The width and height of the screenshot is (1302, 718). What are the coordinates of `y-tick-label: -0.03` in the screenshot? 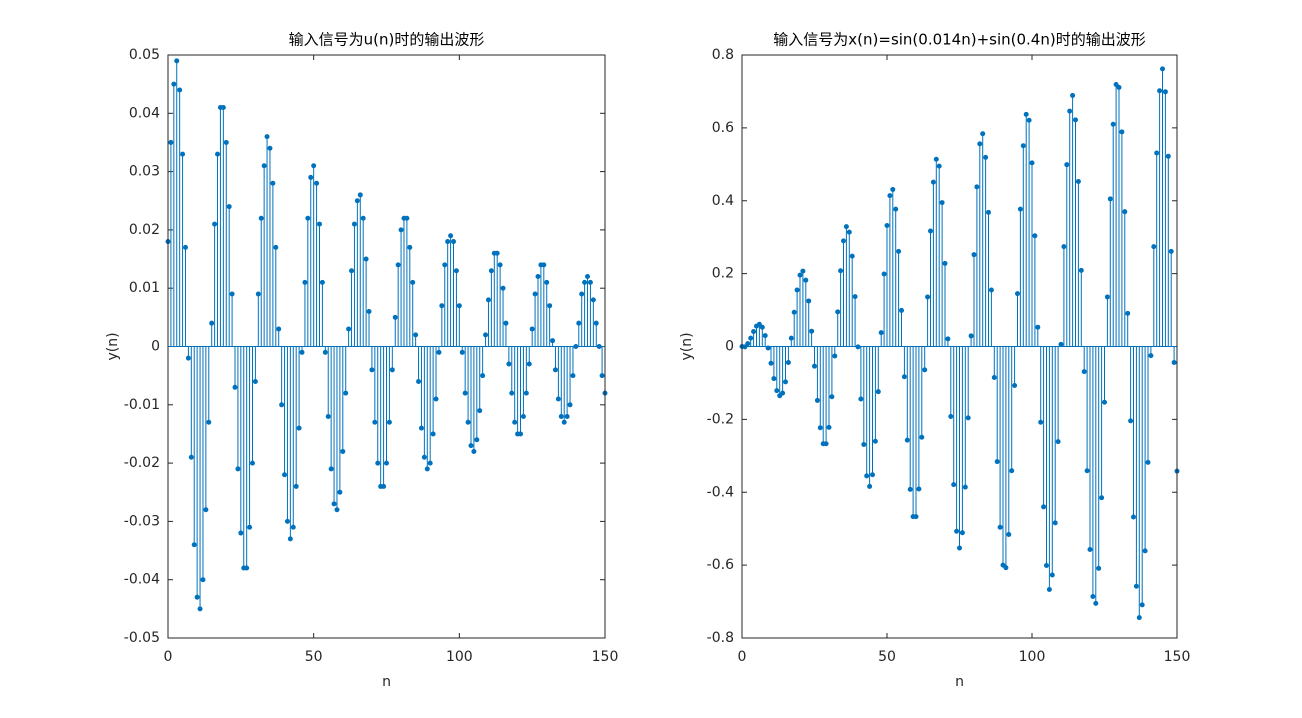 It's located at (142, 521).